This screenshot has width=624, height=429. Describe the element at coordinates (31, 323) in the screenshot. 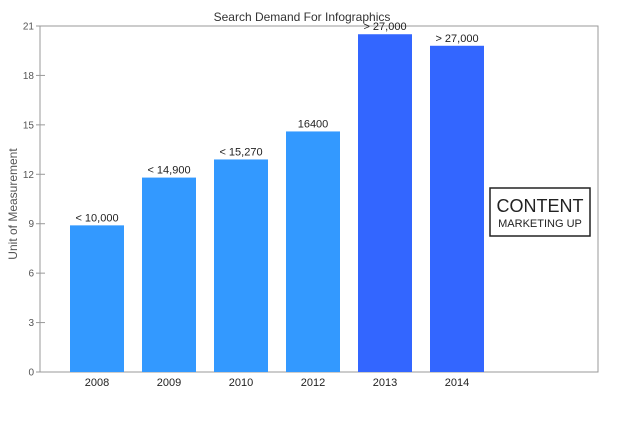

I see `y-tick-label: 3` at that location.